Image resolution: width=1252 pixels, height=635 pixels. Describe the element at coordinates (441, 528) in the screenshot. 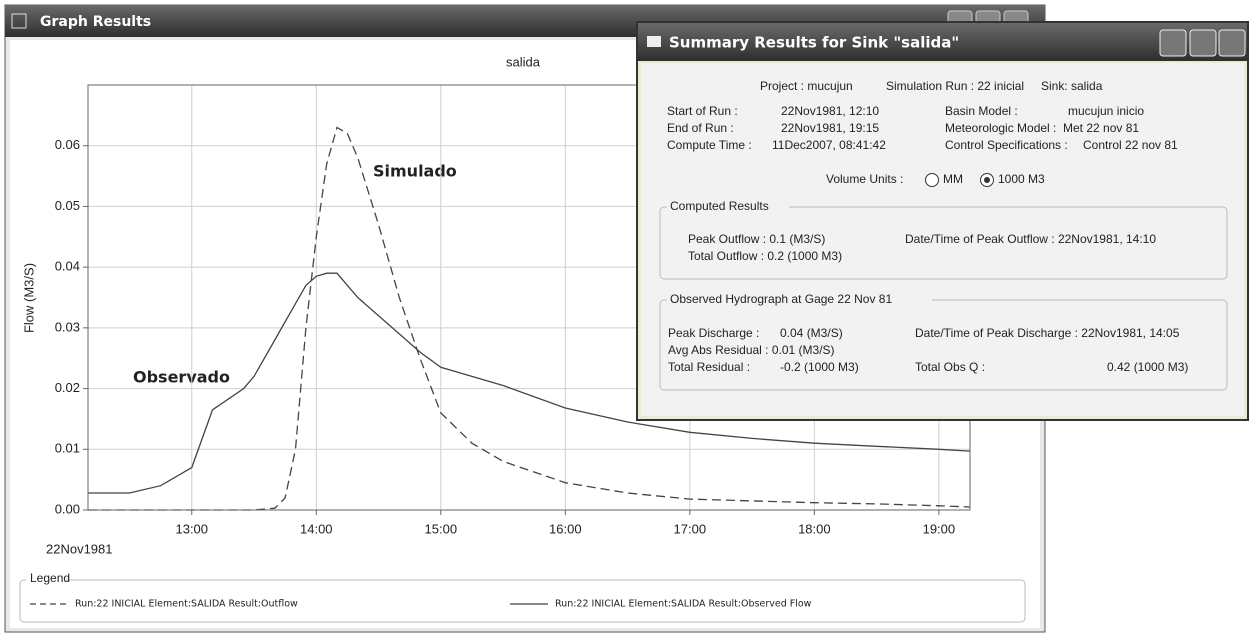

I see `x-tick-label: 15:00` at that location.